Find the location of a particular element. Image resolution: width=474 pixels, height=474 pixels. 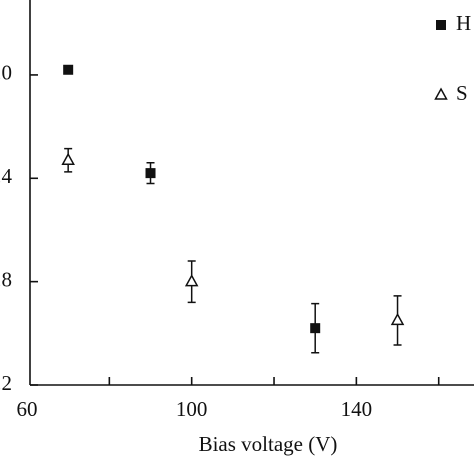

y-tick-label: 2.2 is located at coordinates (6, 383).